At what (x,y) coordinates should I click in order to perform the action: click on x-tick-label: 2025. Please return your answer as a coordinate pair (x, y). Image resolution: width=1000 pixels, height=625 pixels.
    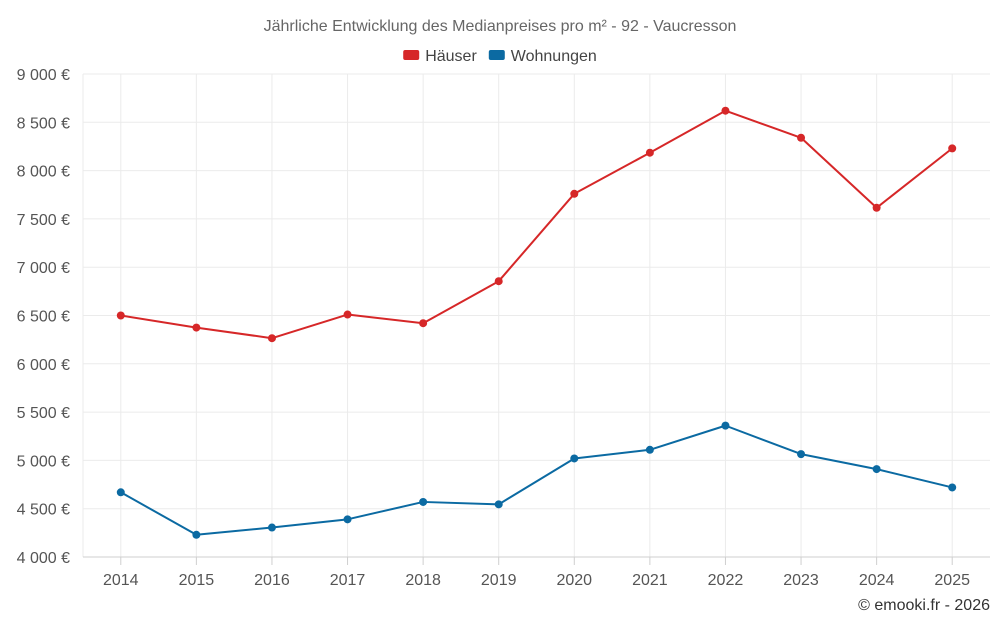
    Looking at the image, I should click on (952, 580).